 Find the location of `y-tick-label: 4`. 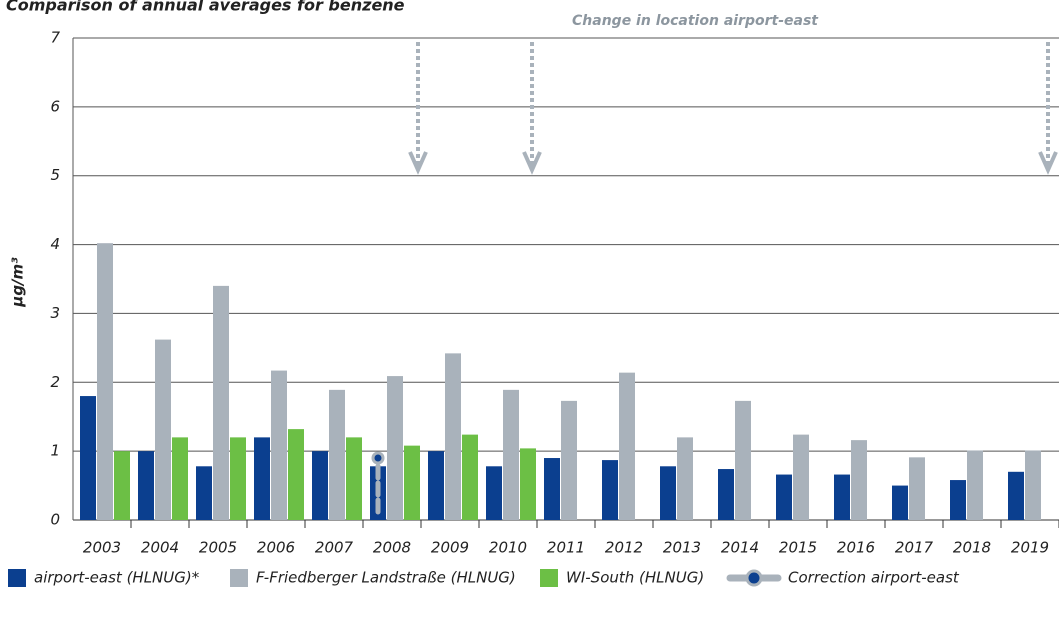

y-tick-label: 4 is located at coordinates (55, 244).